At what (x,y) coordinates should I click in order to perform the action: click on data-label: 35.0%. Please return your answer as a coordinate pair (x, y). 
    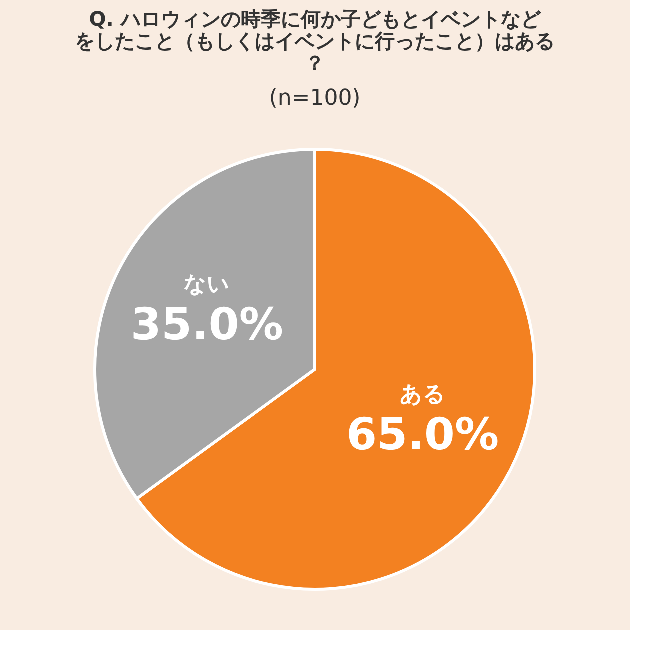
    Looking at the image, I should click on (207, 325).